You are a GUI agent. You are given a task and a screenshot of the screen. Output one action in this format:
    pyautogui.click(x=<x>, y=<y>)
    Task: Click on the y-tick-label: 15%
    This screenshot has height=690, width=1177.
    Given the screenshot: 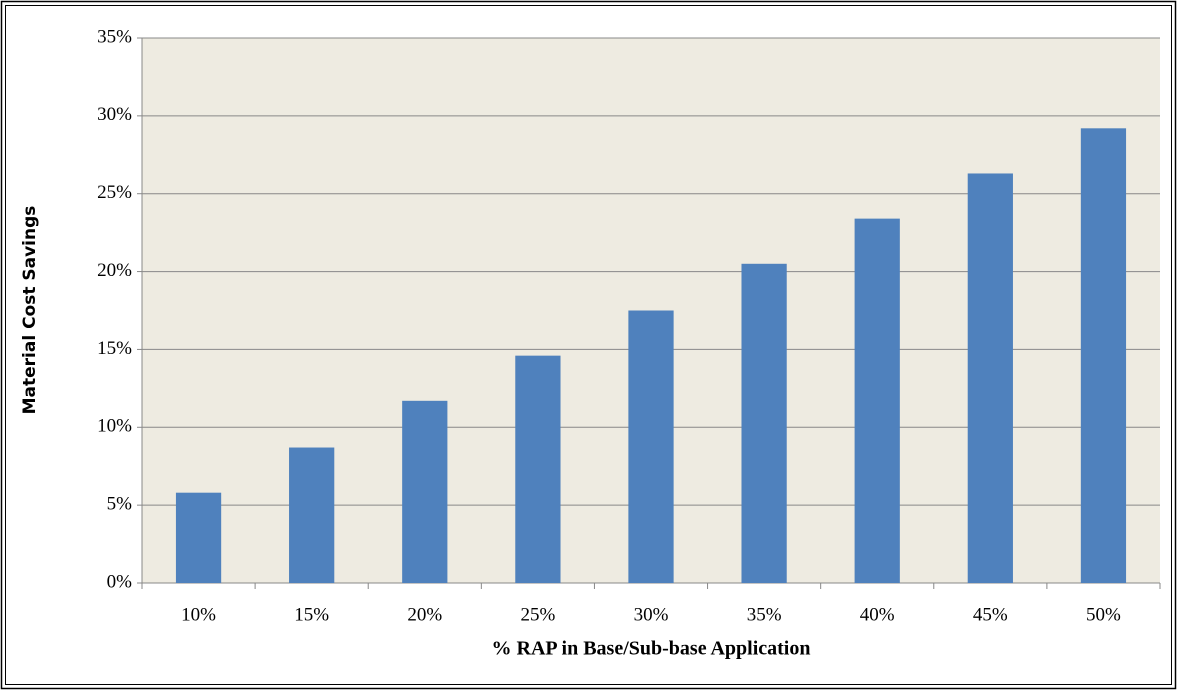 What is the action you would take?
    pyautogui.click(x=114, y=348)
    